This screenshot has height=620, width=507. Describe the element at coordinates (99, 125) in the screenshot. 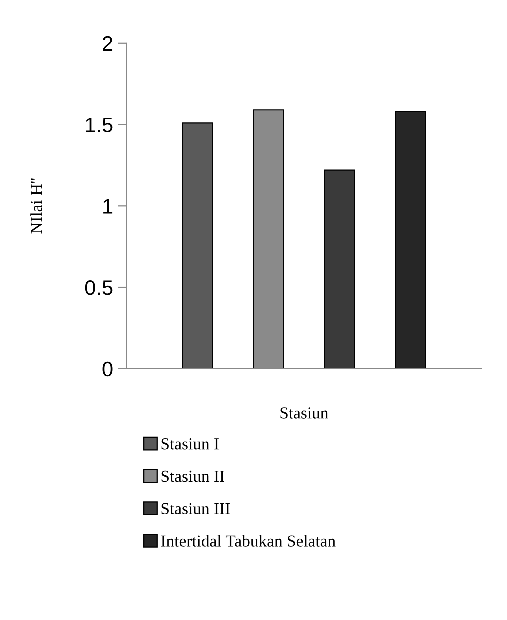

I see `y-tick-label: 1.5` at that location.